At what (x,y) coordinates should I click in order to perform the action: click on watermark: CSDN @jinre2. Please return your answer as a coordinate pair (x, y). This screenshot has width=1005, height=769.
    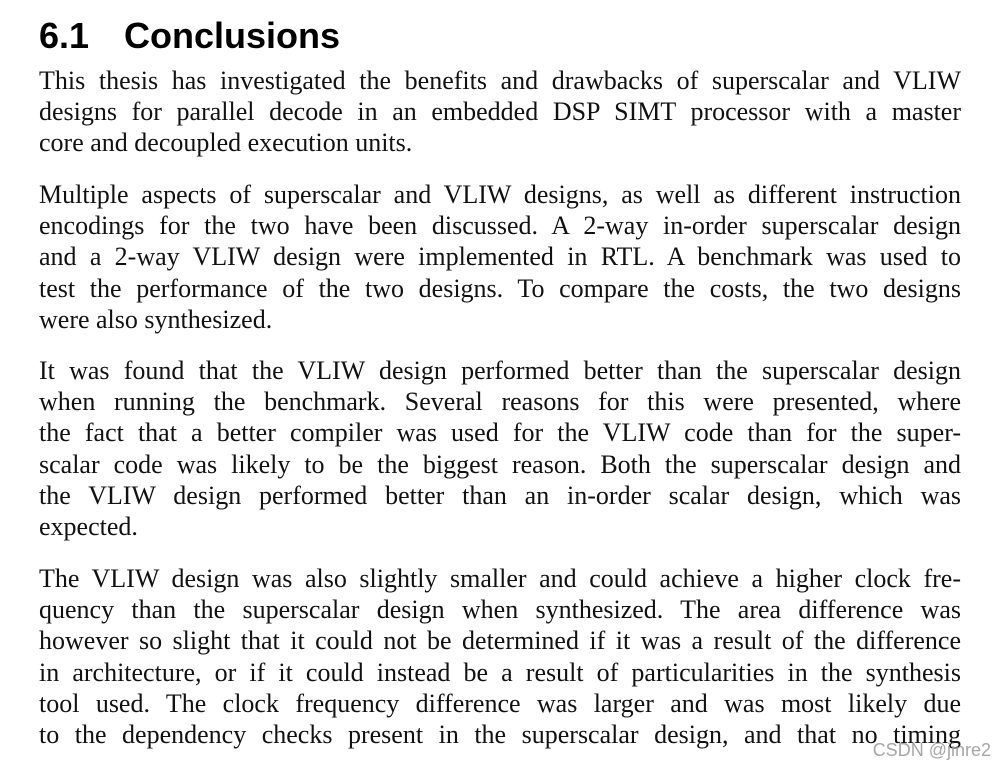
    Looking at the image, I should click on (931, 750).